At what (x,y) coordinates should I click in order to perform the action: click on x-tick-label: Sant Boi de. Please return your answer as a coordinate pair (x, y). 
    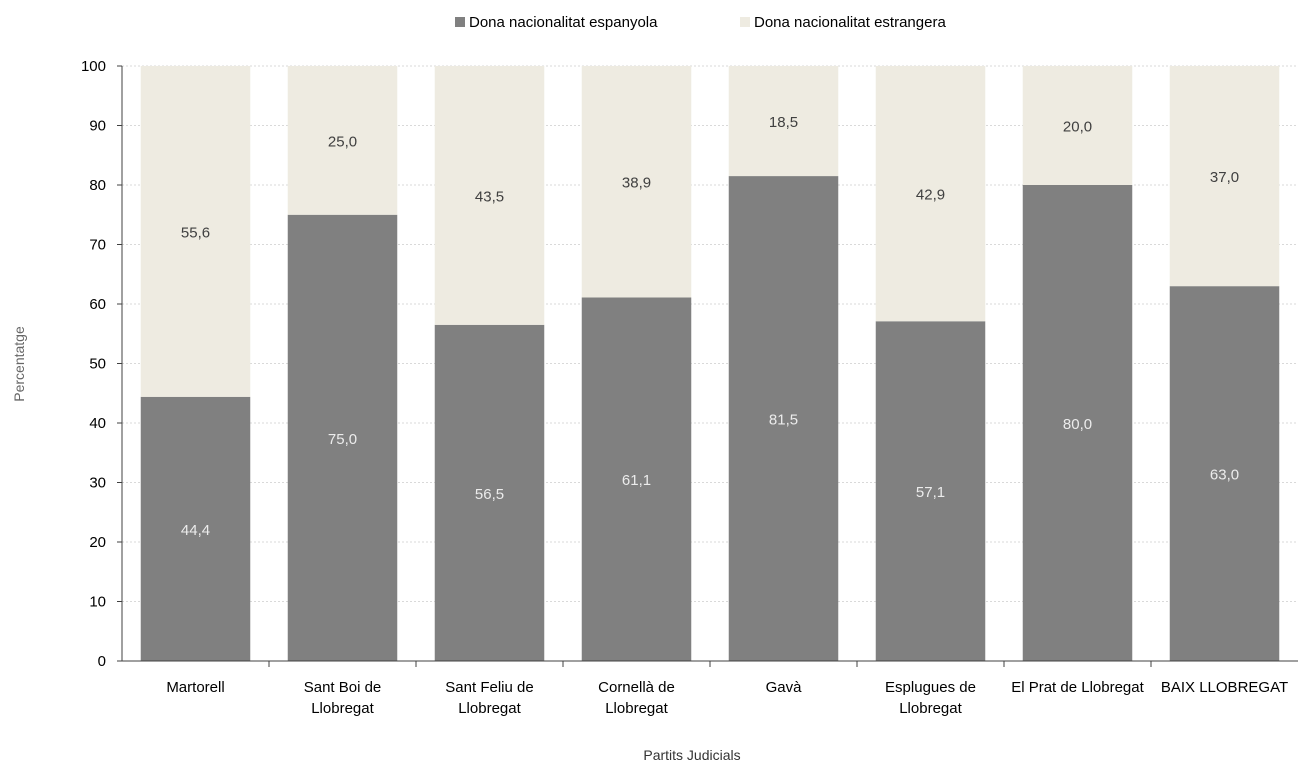
    Looking at the image, I should click on (343, 687).